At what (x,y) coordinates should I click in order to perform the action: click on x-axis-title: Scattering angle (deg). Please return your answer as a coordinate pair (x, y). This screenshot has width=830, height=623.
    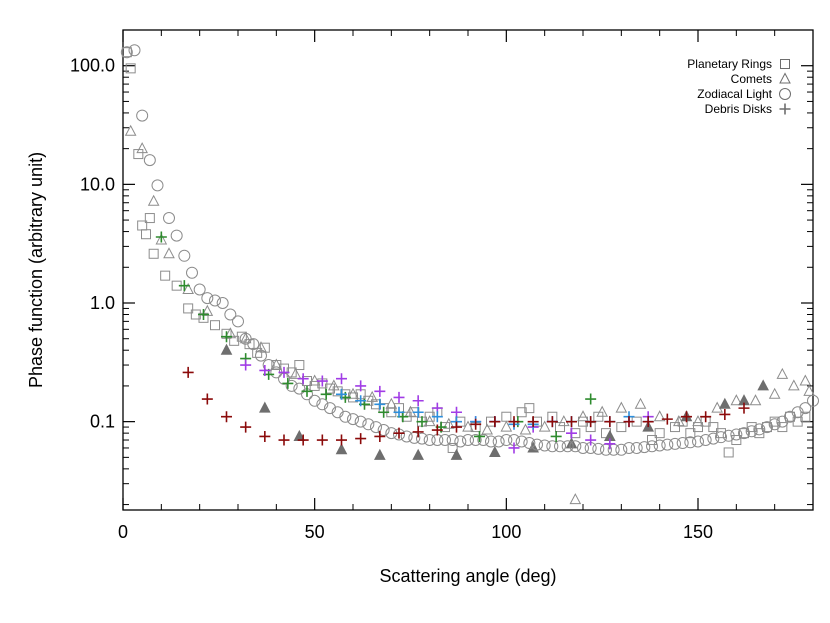
    Looking at the image, I should click on (467, 576).